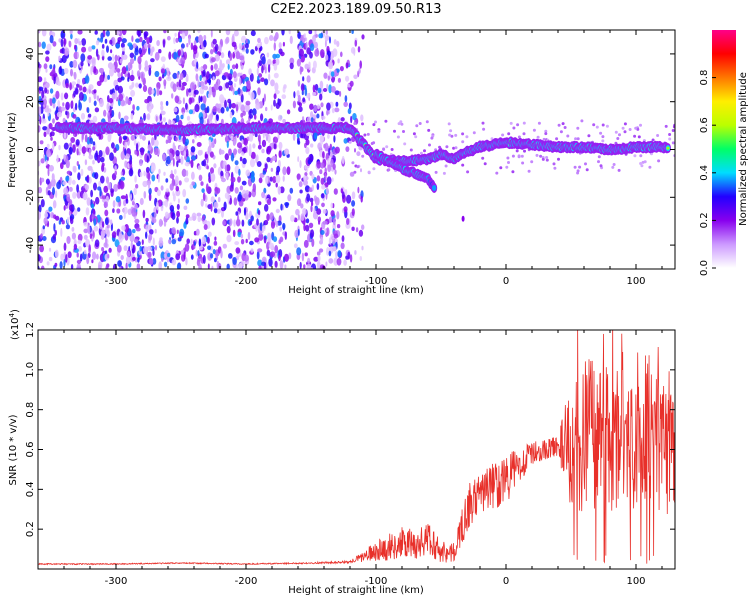 This screenshot has height=600, width=750. Describe the element at coordinates (15, 311) in the screenshot. I see `snr-scale-close: )` at that location.